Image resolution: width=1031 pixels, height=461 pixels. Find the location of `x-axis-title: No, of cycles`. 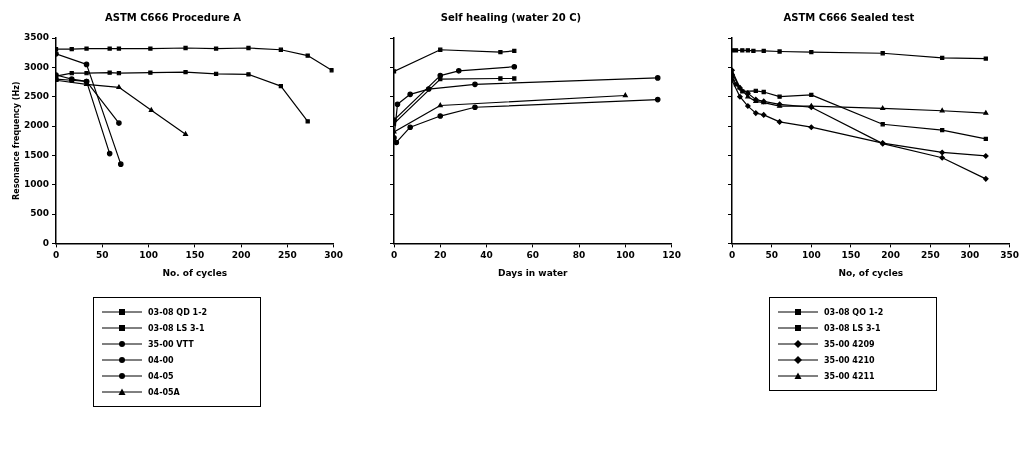

x-axis-title: No, of cycles is located at coordinates (871, 272).